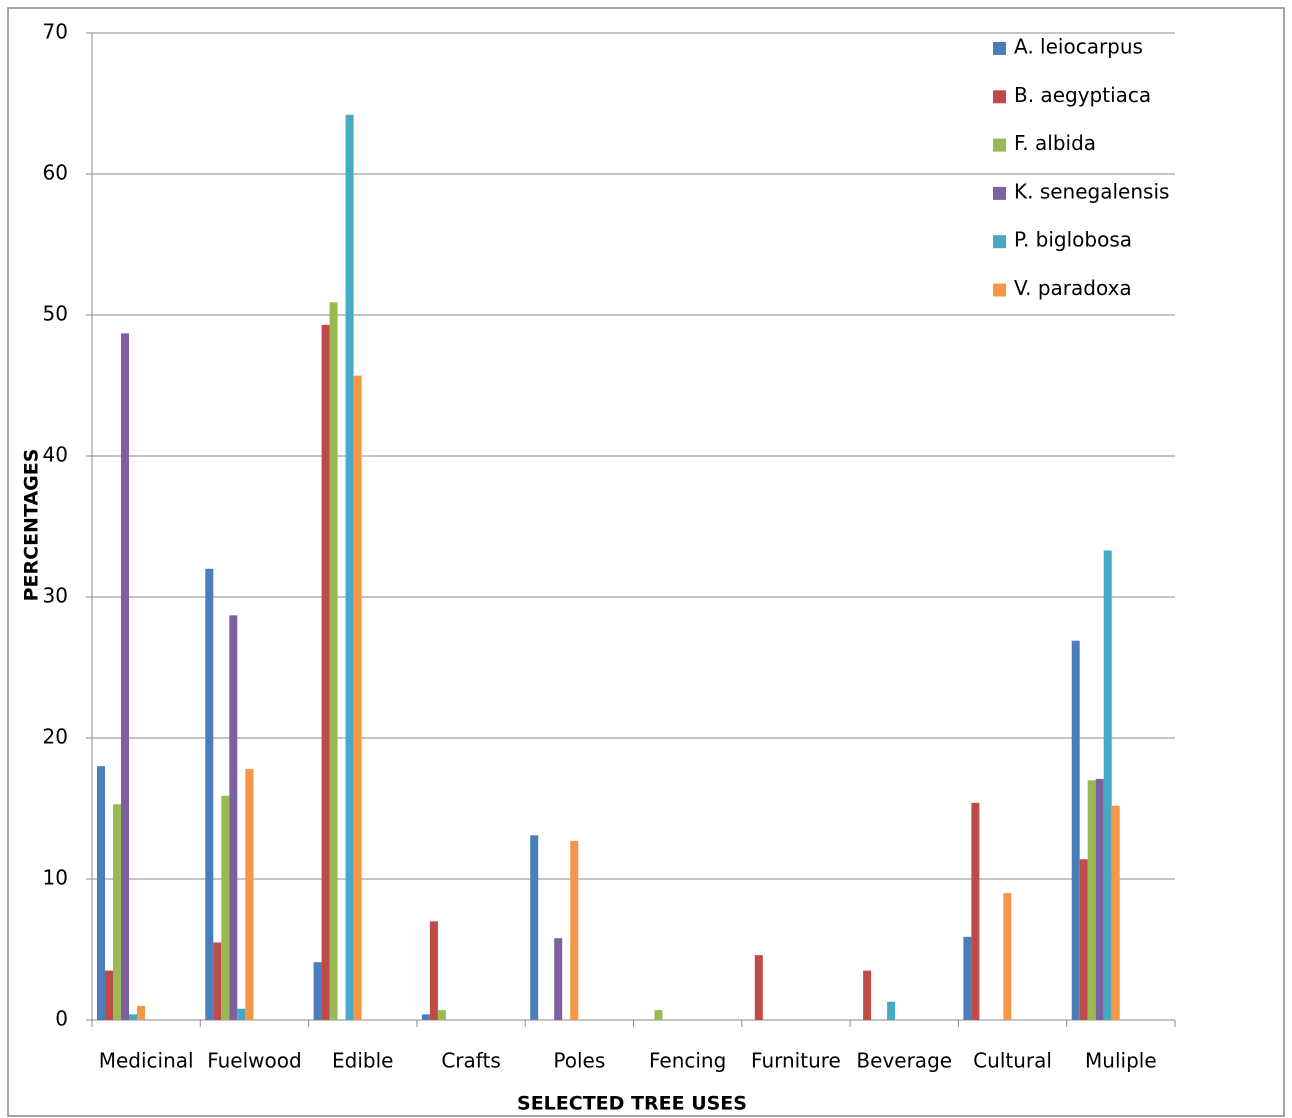 The width and height of the screenshot is (1292, 1118). Describe the element at coordinates (904, 1061) in the screenshot. I see `x-tick-label: Beverage` at that location.